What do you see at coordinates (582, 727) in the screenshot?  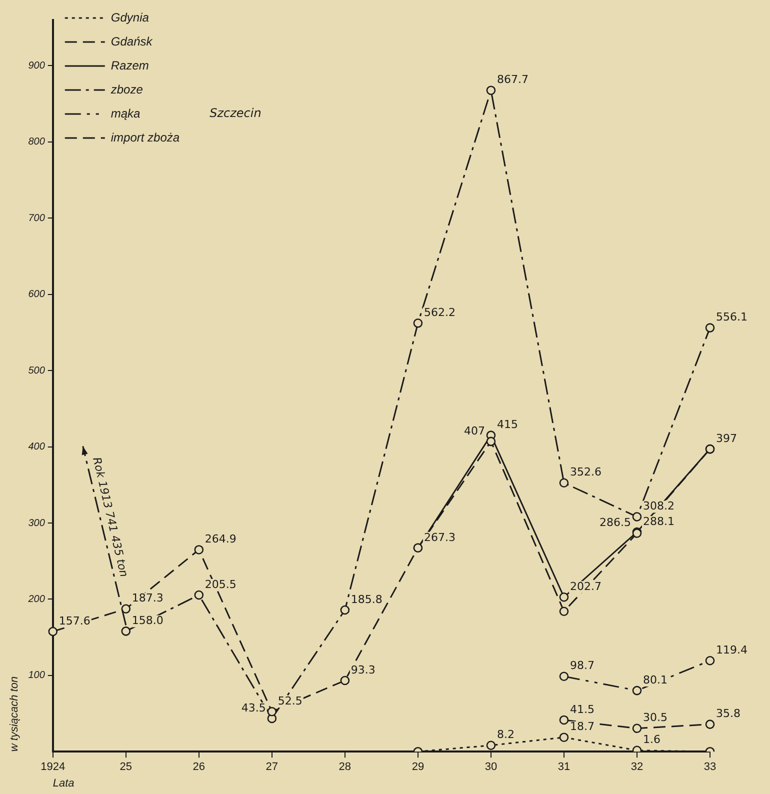 I see `data-label: 18.7` at bounding box center [582, 727].